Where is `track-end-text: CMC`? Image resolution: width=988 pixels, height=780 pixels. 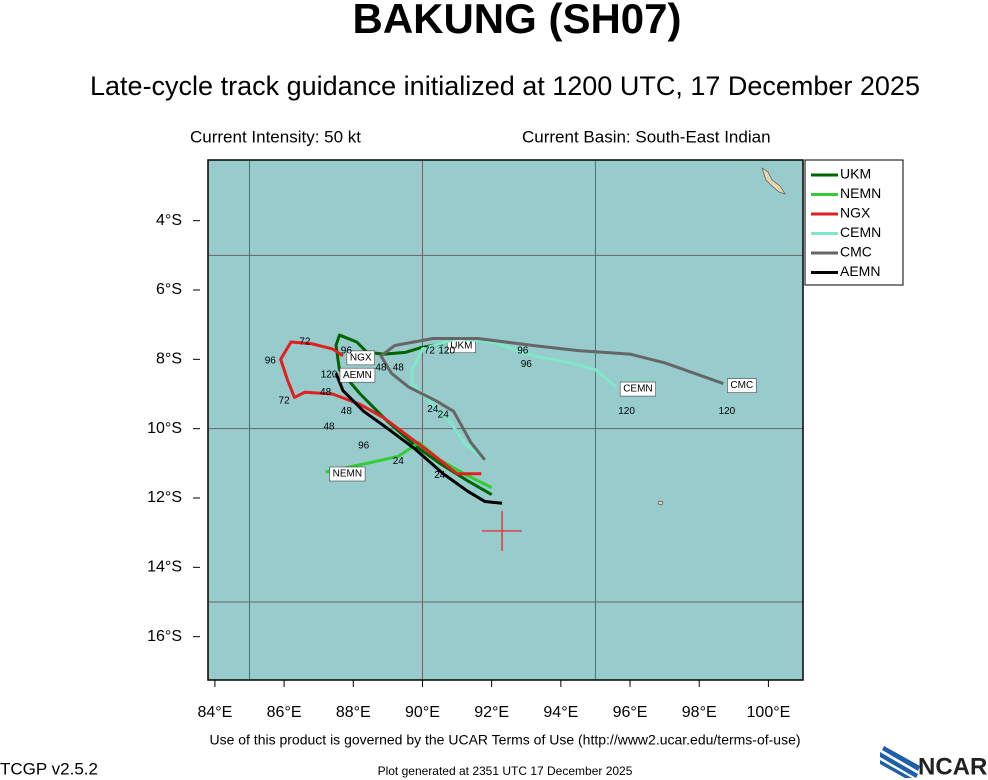
track-end-text: CMC is located at coordinates (741, 385).